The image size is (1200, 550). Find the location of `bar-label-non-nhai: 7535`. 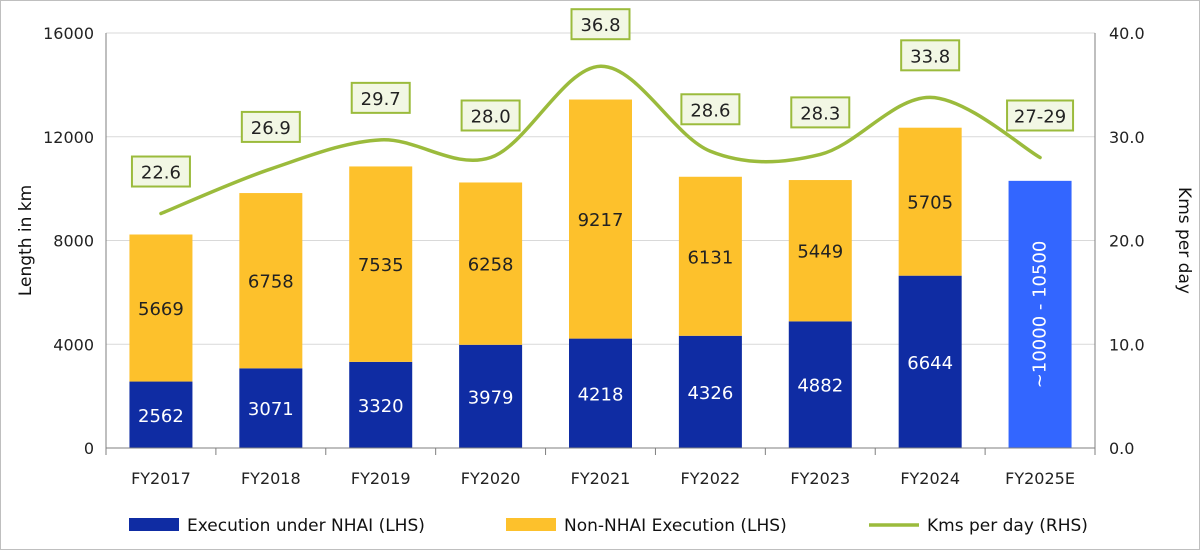

bar-label-non-nhai: 7535 is located at coordinates (381, 265).